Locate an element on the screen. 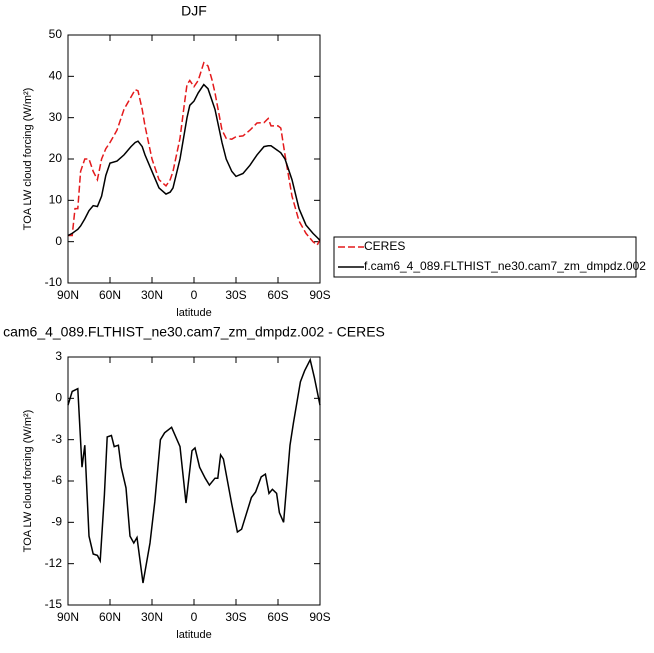  legend-label: CERES is located at coordinates (384, 246).